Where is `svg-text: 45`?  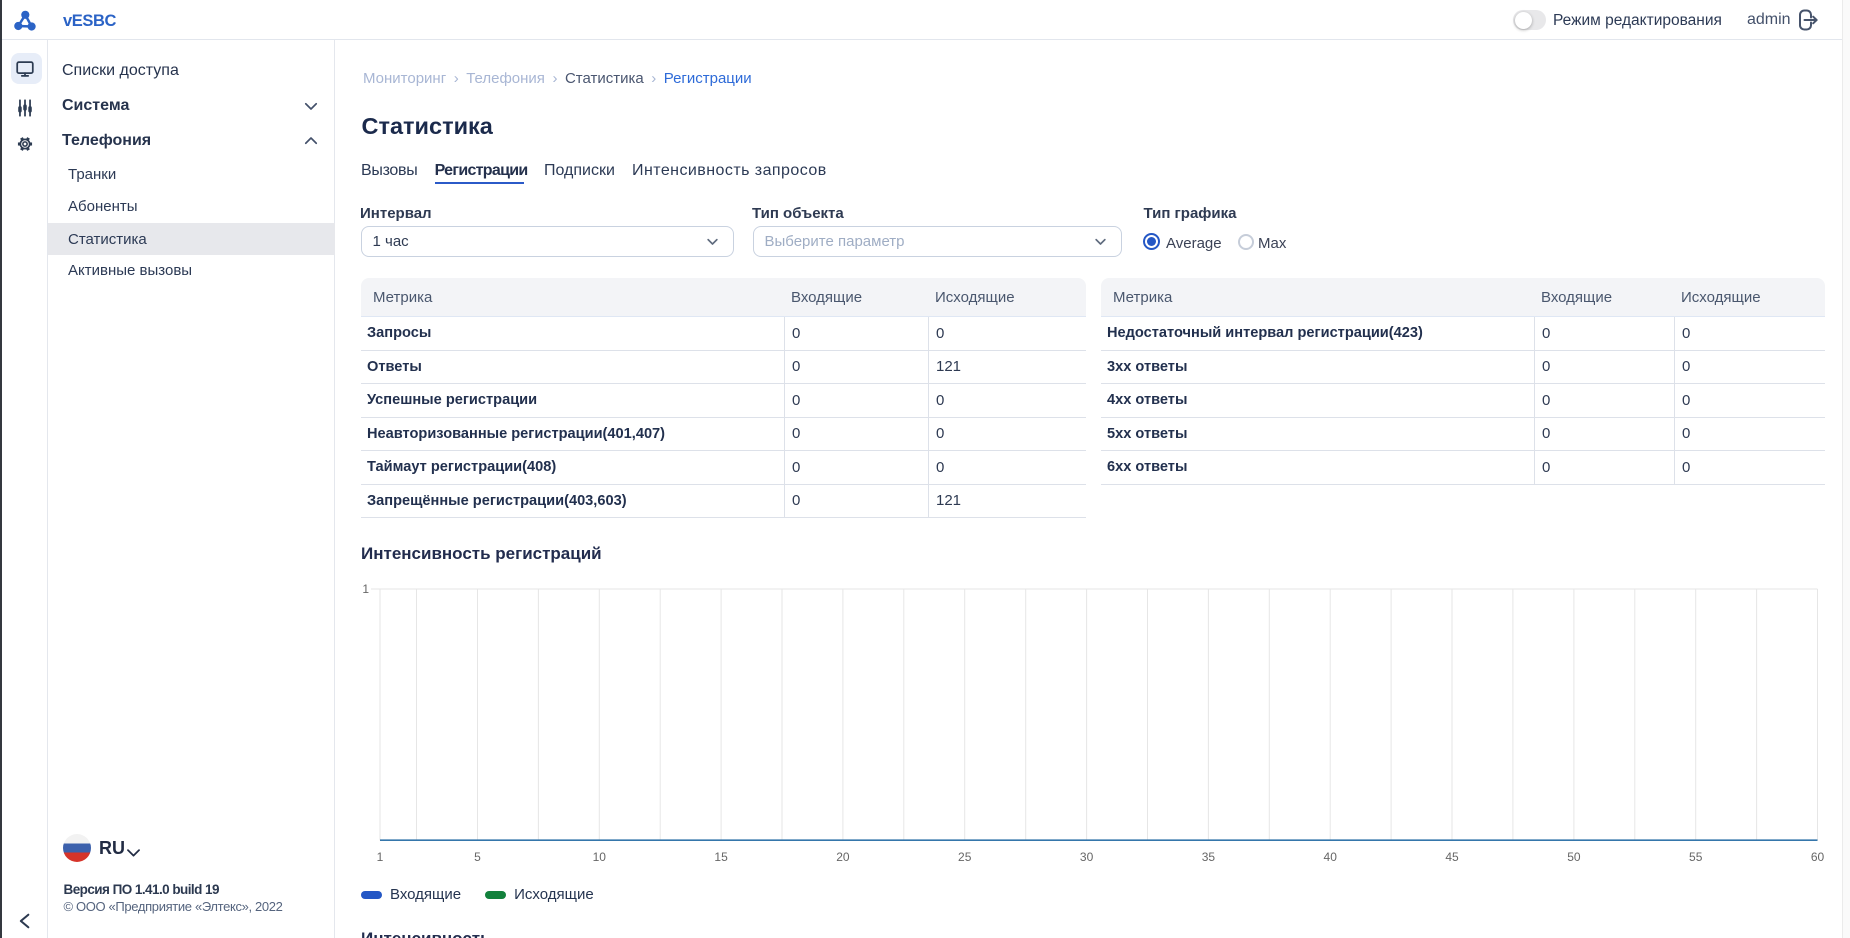
svg-text: 45 is located at coordinates (1452, 857).